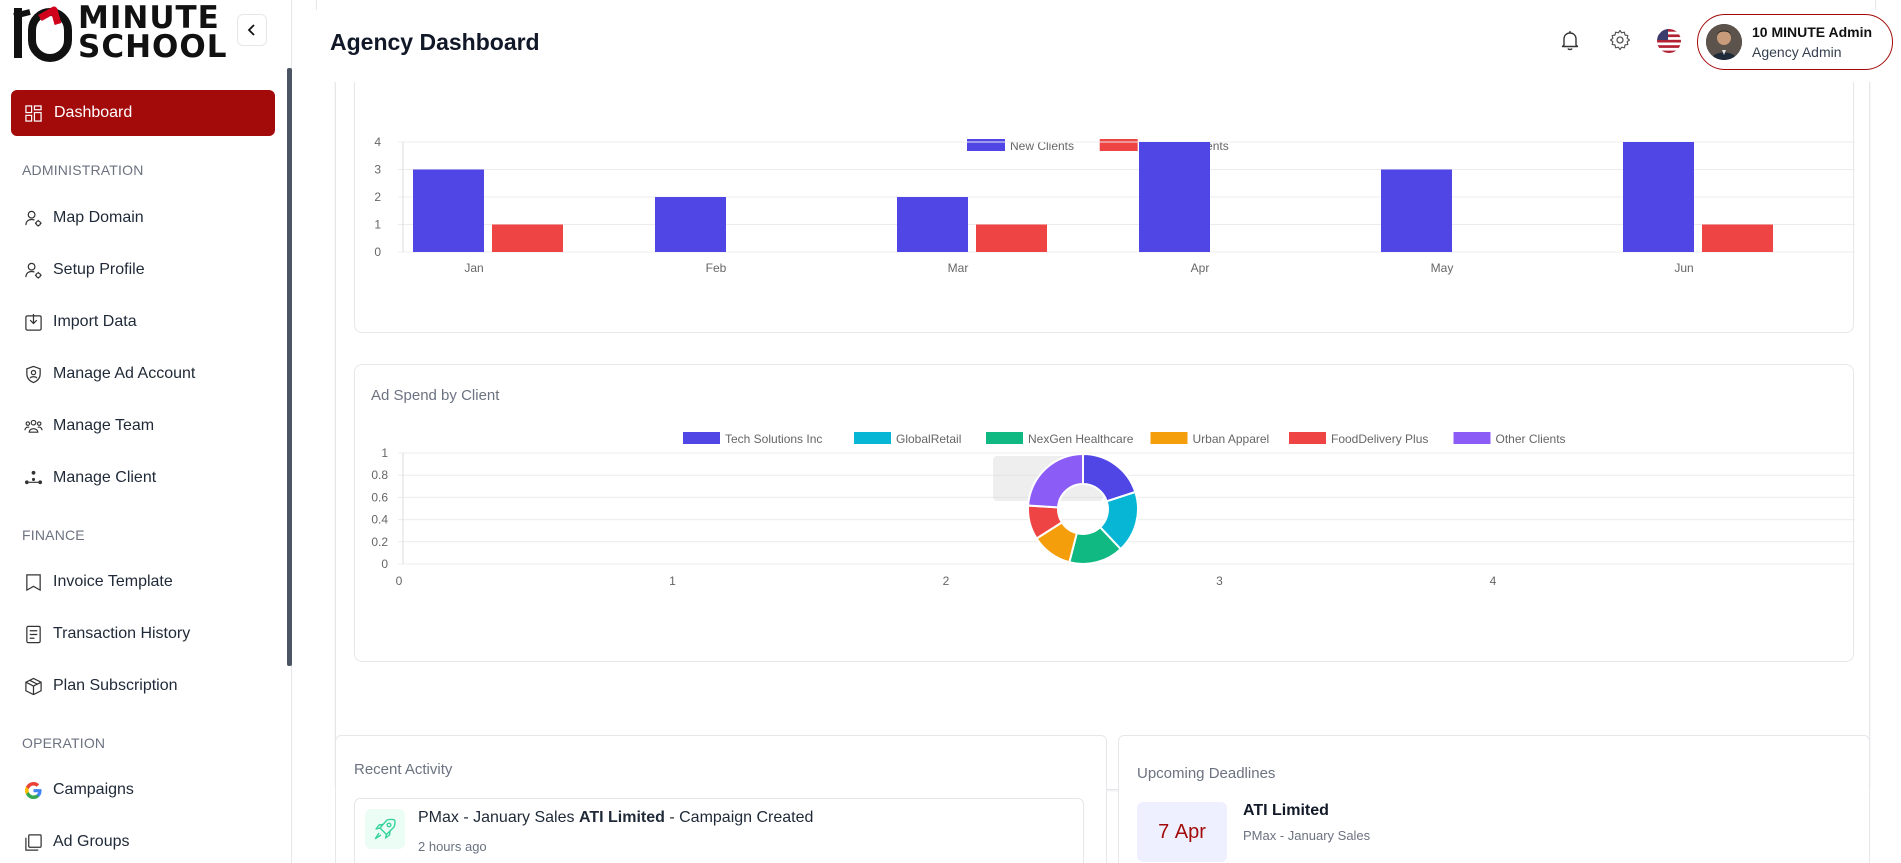  I want to click on x-tick-label: May, so click(1442, 268).